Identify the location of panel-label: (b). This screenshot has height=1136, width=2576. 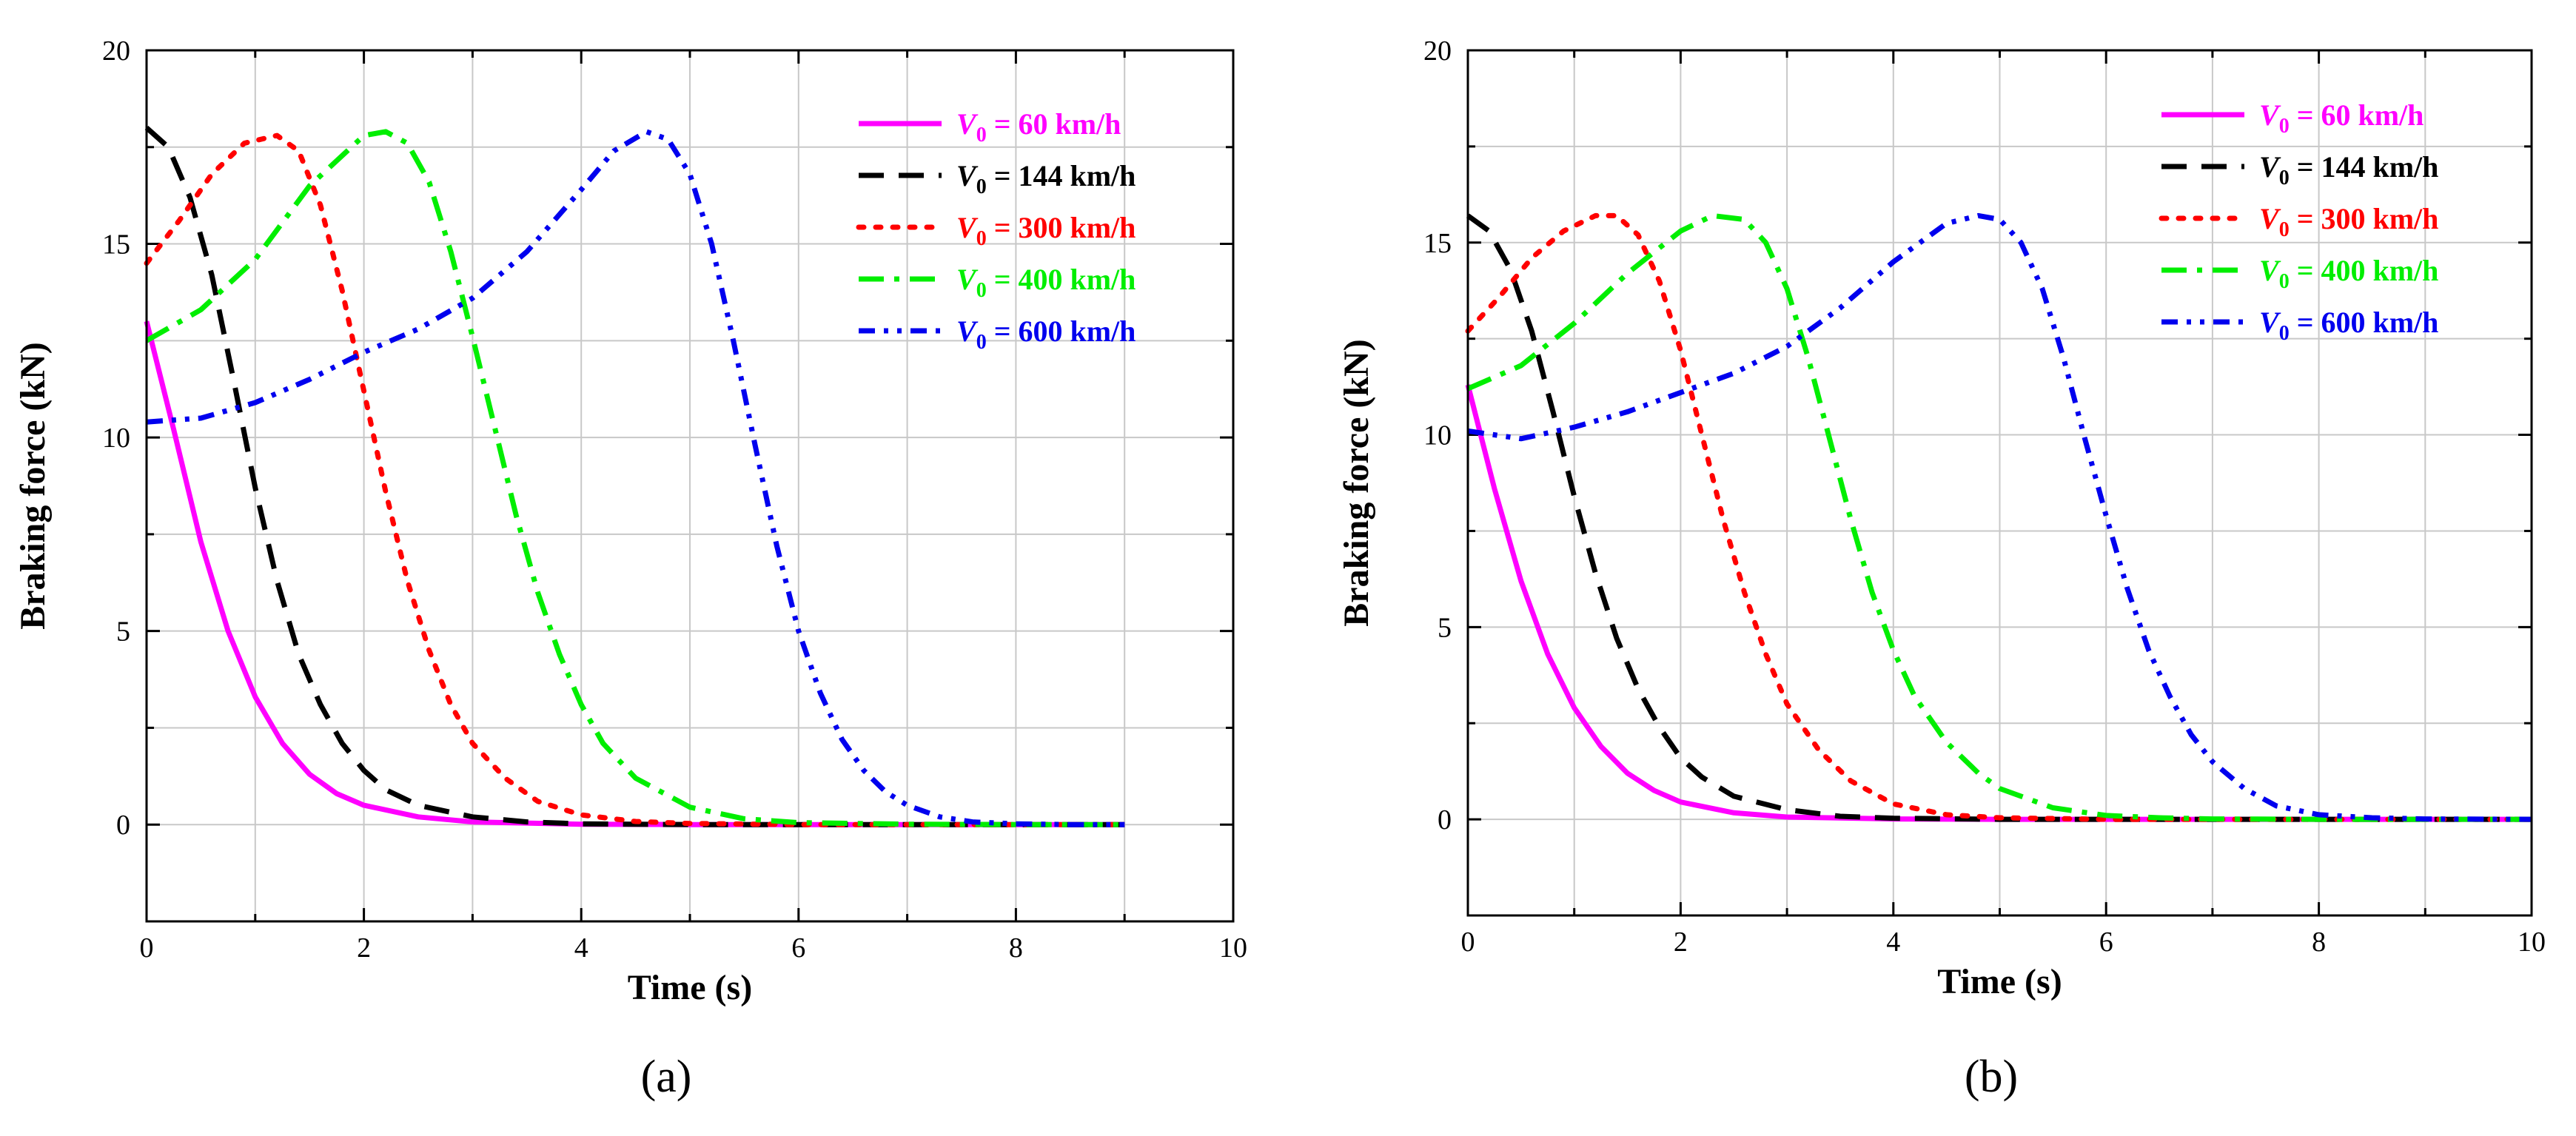
(1991, 1077).